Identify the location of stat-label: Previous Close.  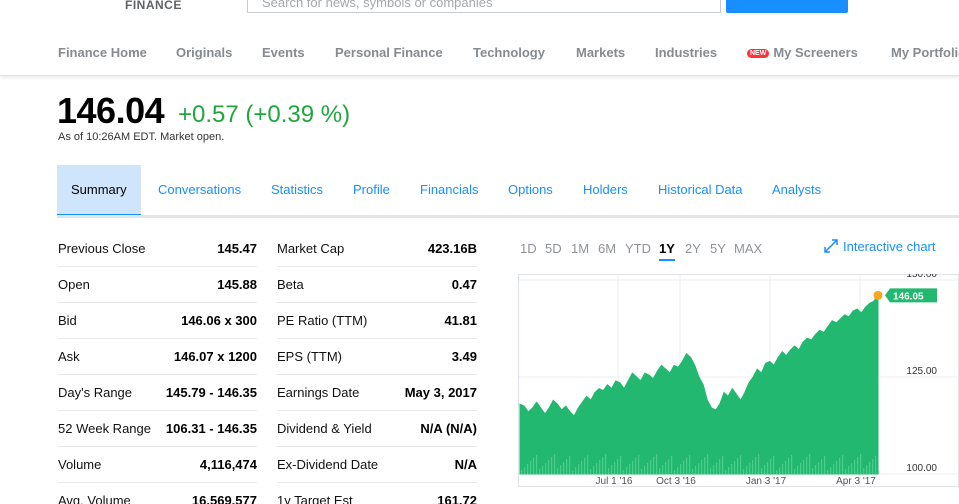
(102, 248).